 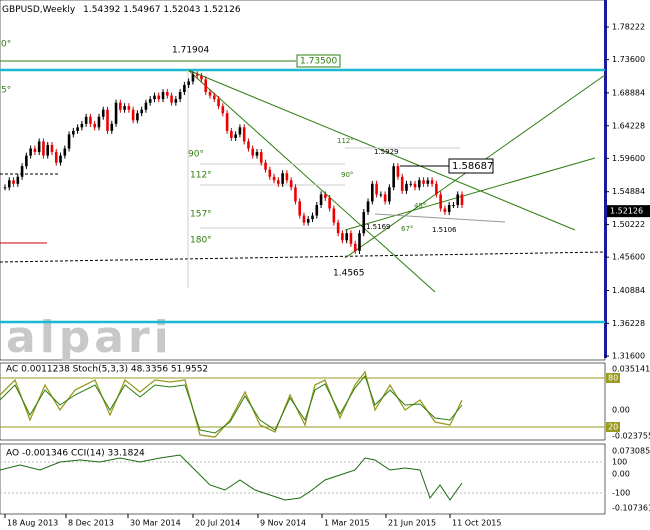 What do you see at coordinates (6, 45) in the screenshot?
I see `angle: 0°` at bounding box center [6, 45].